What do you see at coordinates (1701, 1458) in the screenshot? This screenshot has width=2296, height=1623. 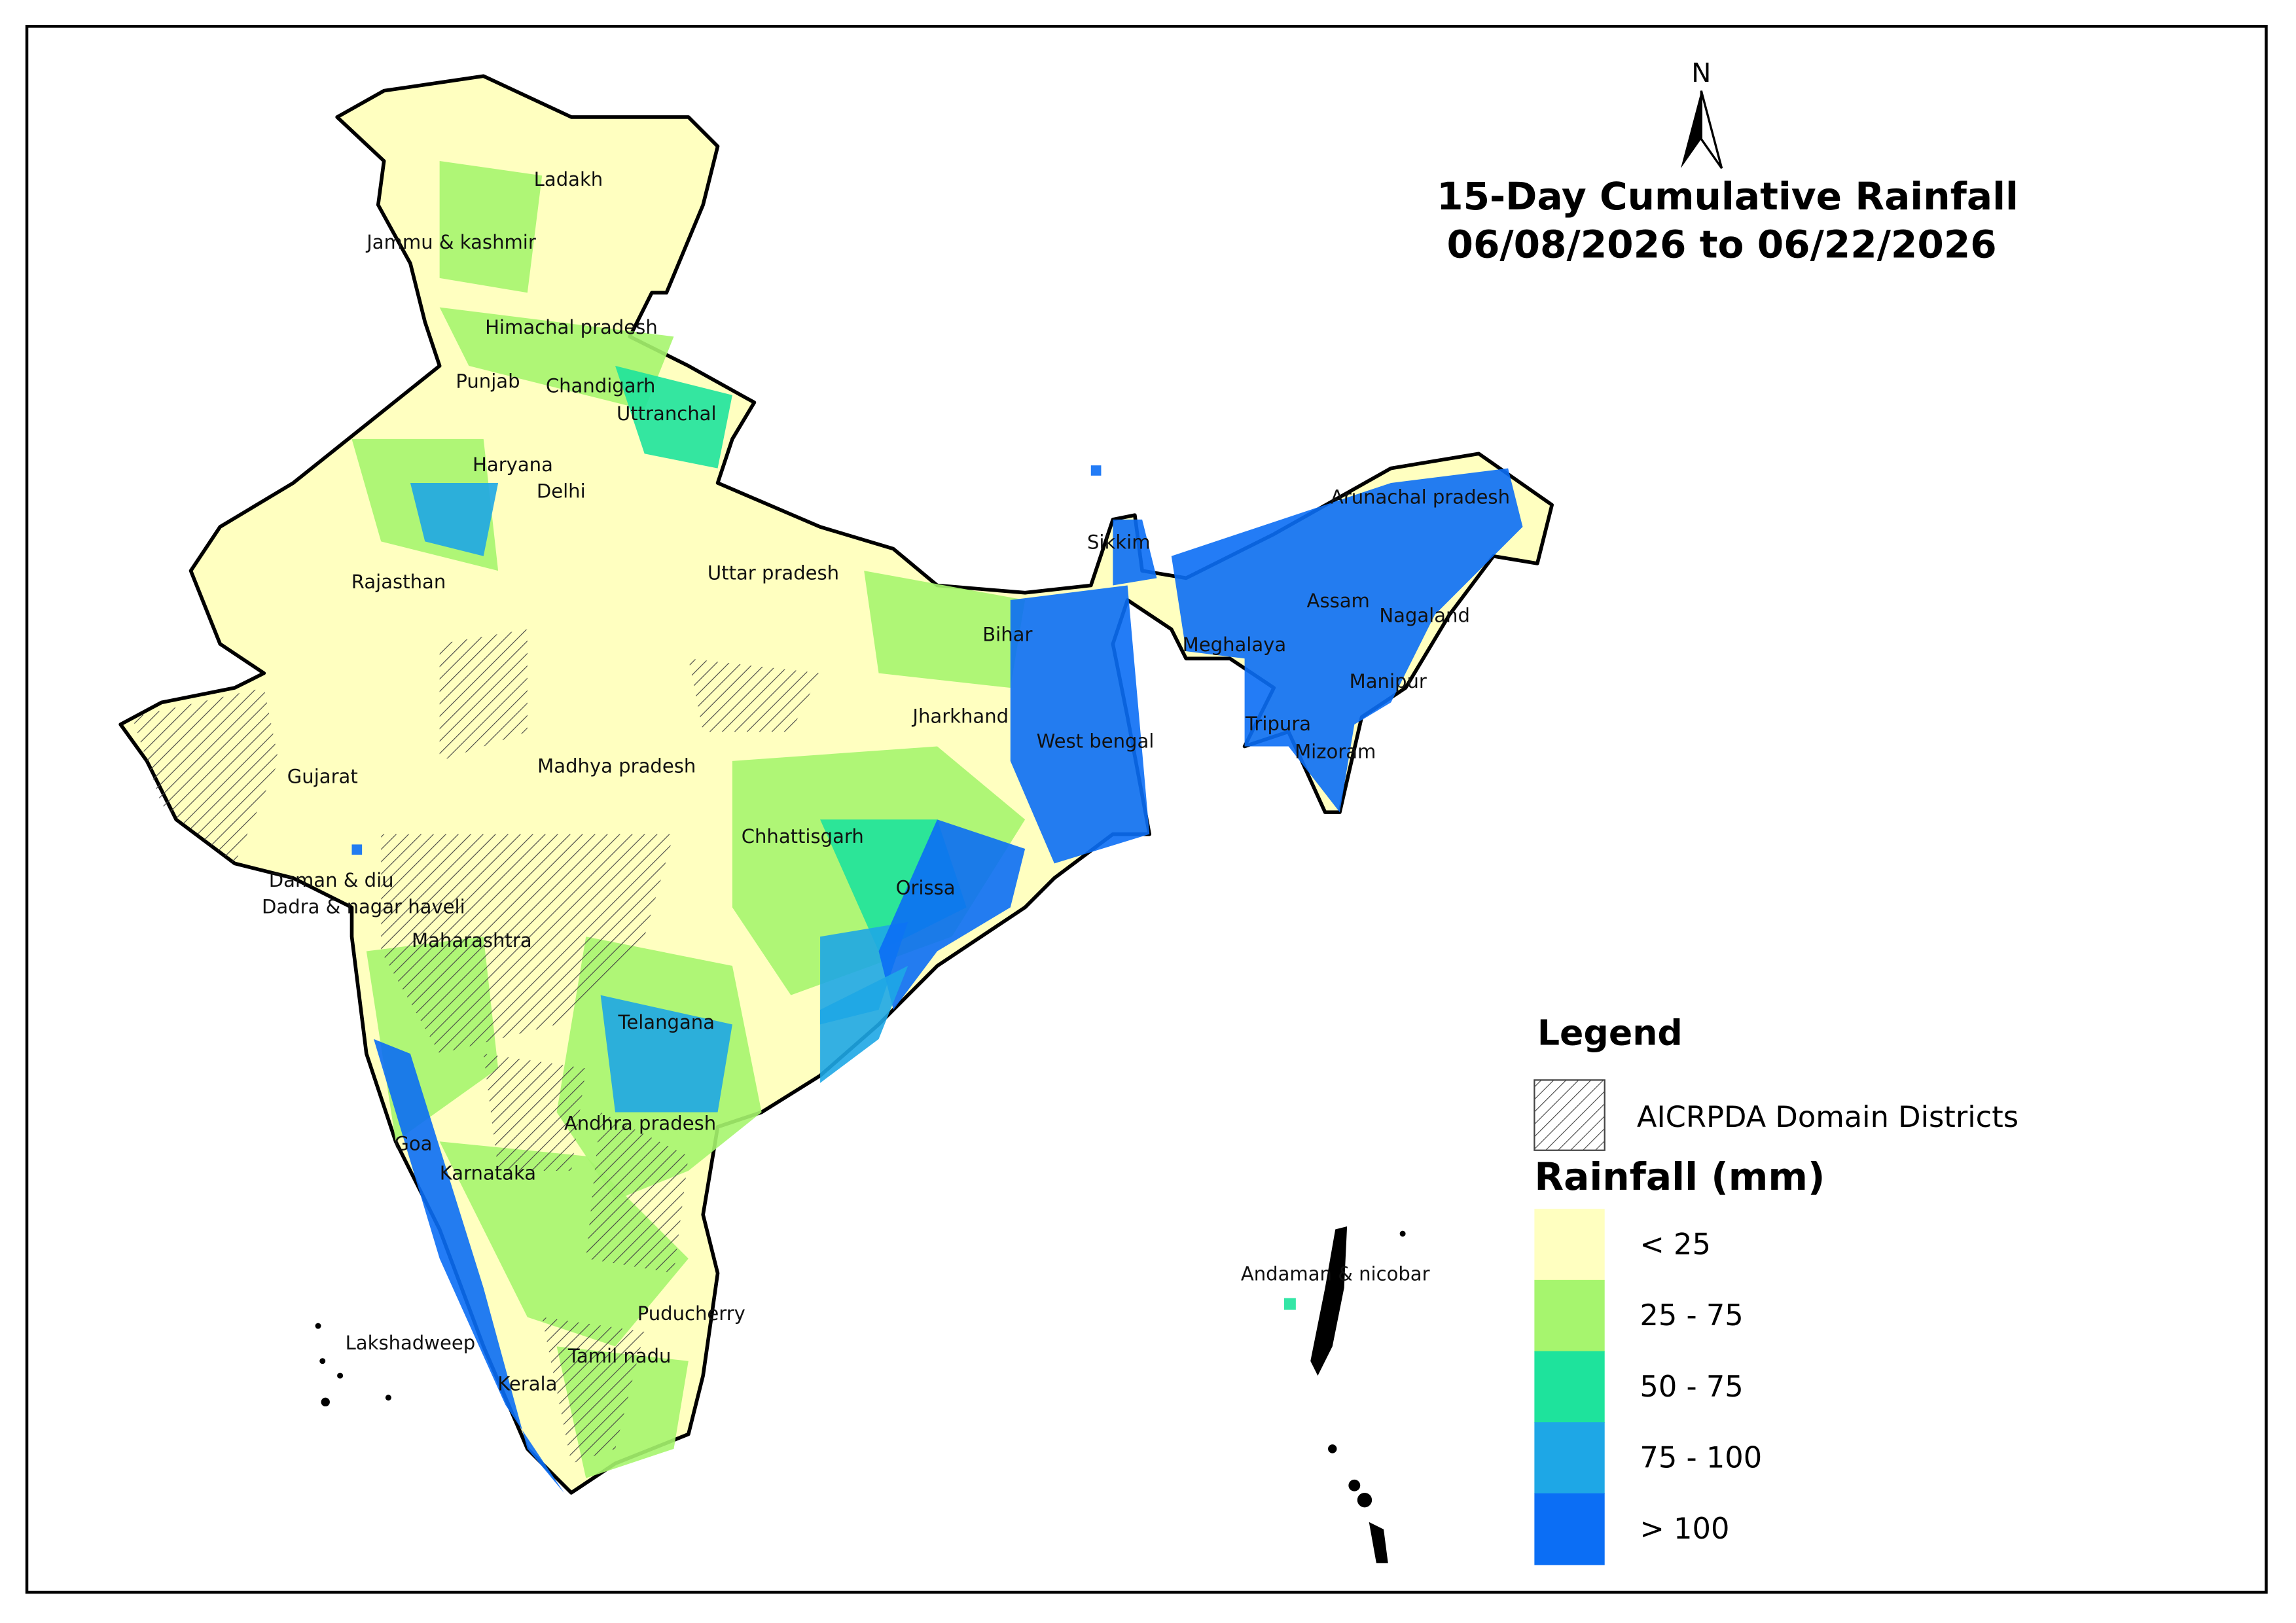 I see `legend-class-label: 75 - 100` at bounding box center [1701, 1458].